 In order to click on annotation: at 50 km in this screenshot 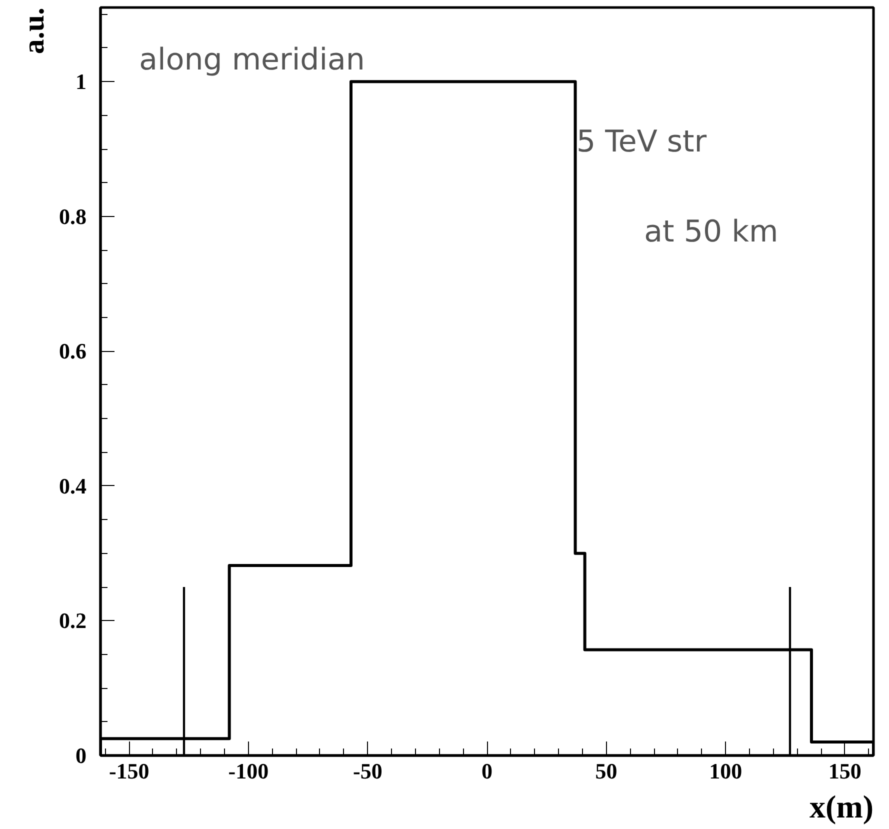, I will do `click(711, 232)`.